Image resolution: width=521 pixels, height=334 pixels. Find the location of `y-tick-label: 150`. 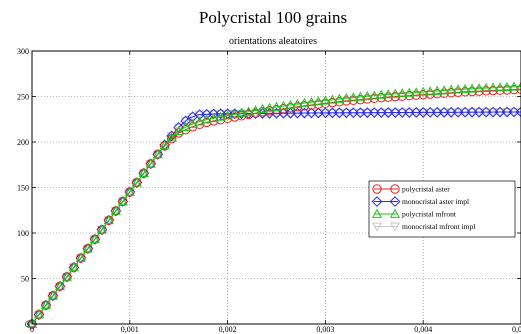

y-tick-label: 150 is located at coordinates (23, 188).